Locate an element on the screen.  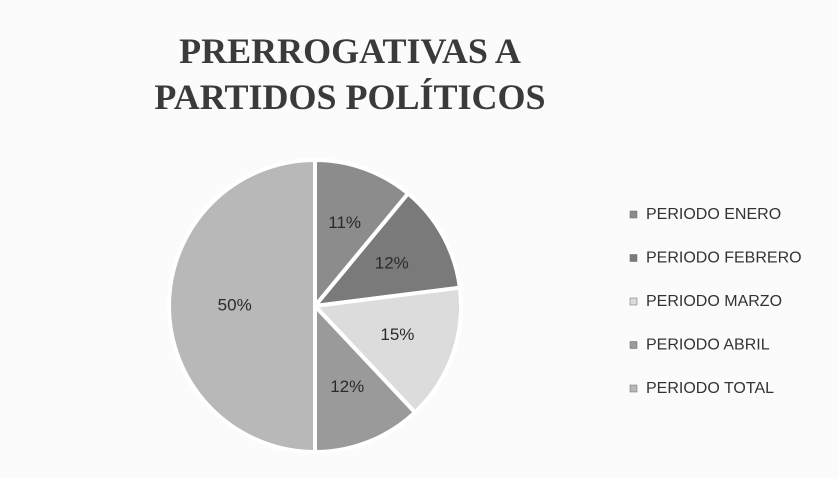
data-label: 11% is located at coordinates (344, 222).